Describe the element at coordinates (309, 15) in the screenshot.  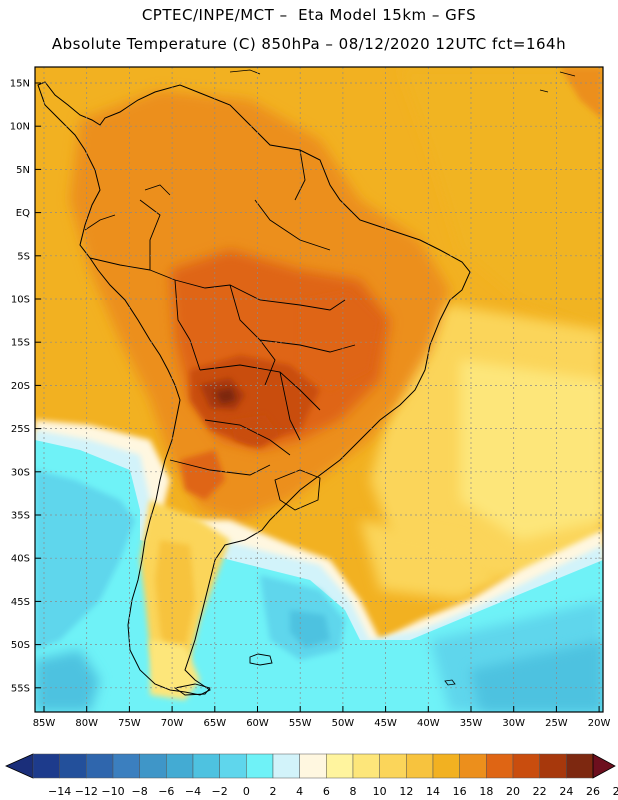
I see `chart-title-line-1: CPTEC/INPE/MCT – Eta Model 15km – GFS` at that location.